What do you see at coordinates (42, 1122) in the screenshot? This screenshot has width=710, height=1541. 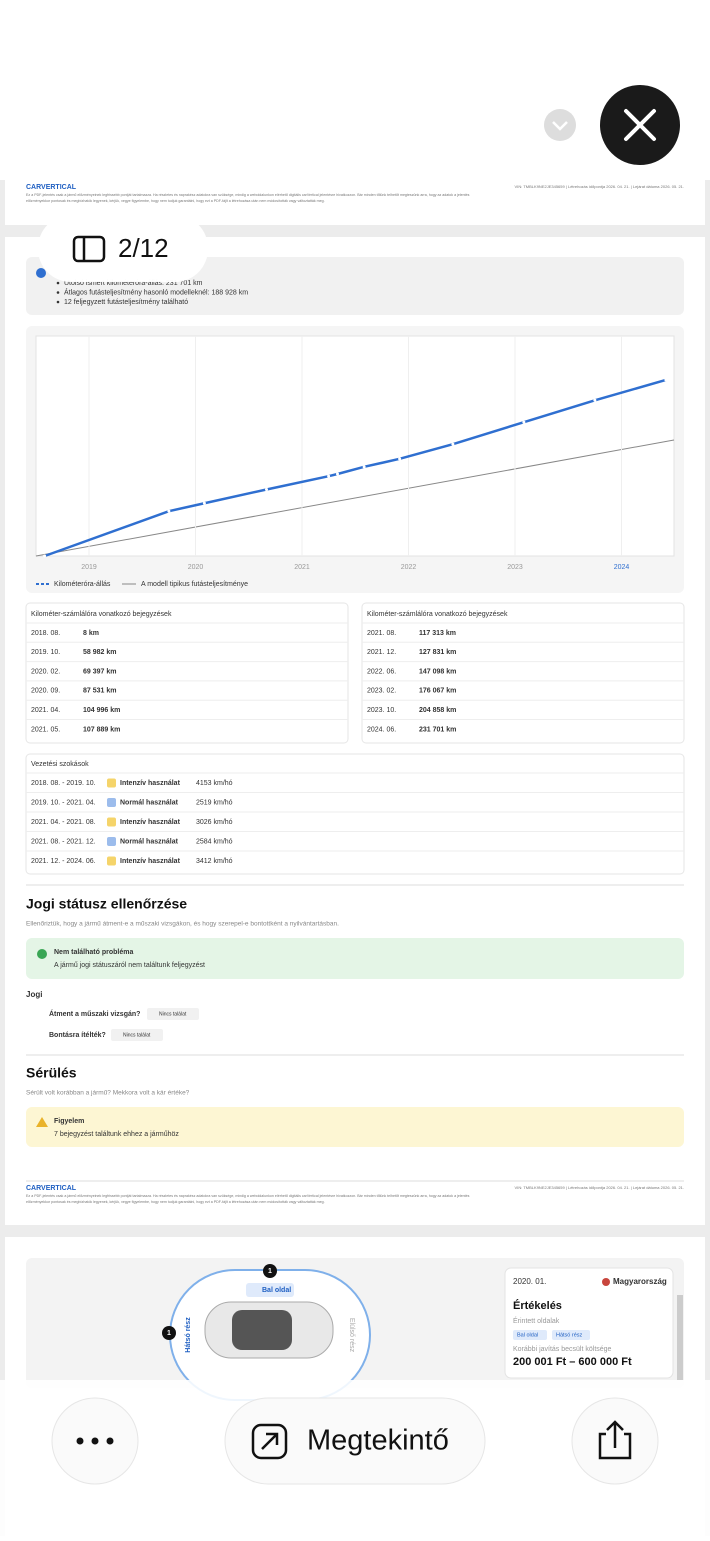 I see `warning-icon` at bounding box center [42, 1122].